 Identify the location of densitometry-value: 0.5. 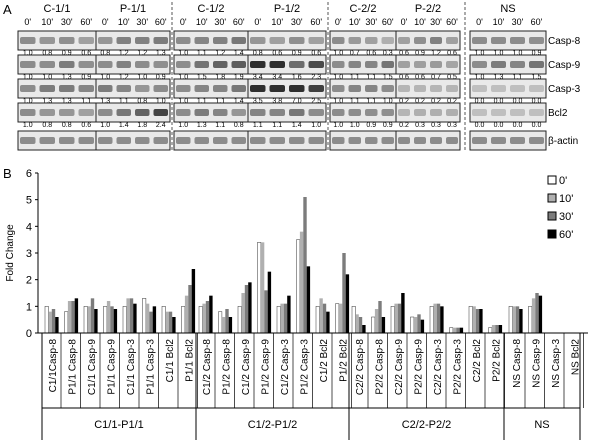
(452, 77).